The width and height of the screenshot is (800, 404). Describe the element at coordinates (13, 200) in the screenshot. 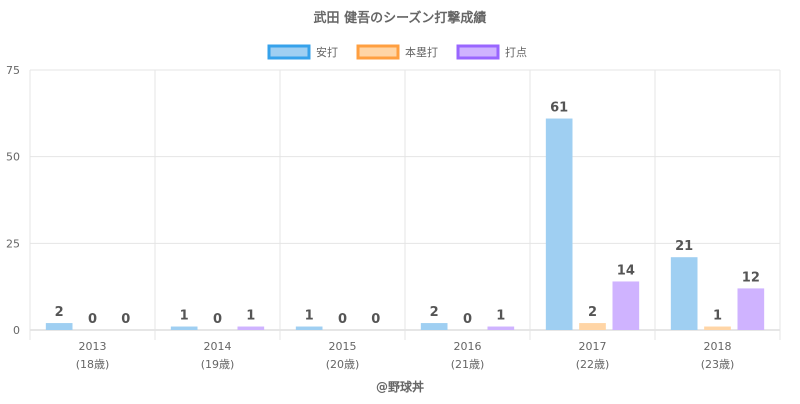

I see `y-axis: 0 25 50 75` at that location.